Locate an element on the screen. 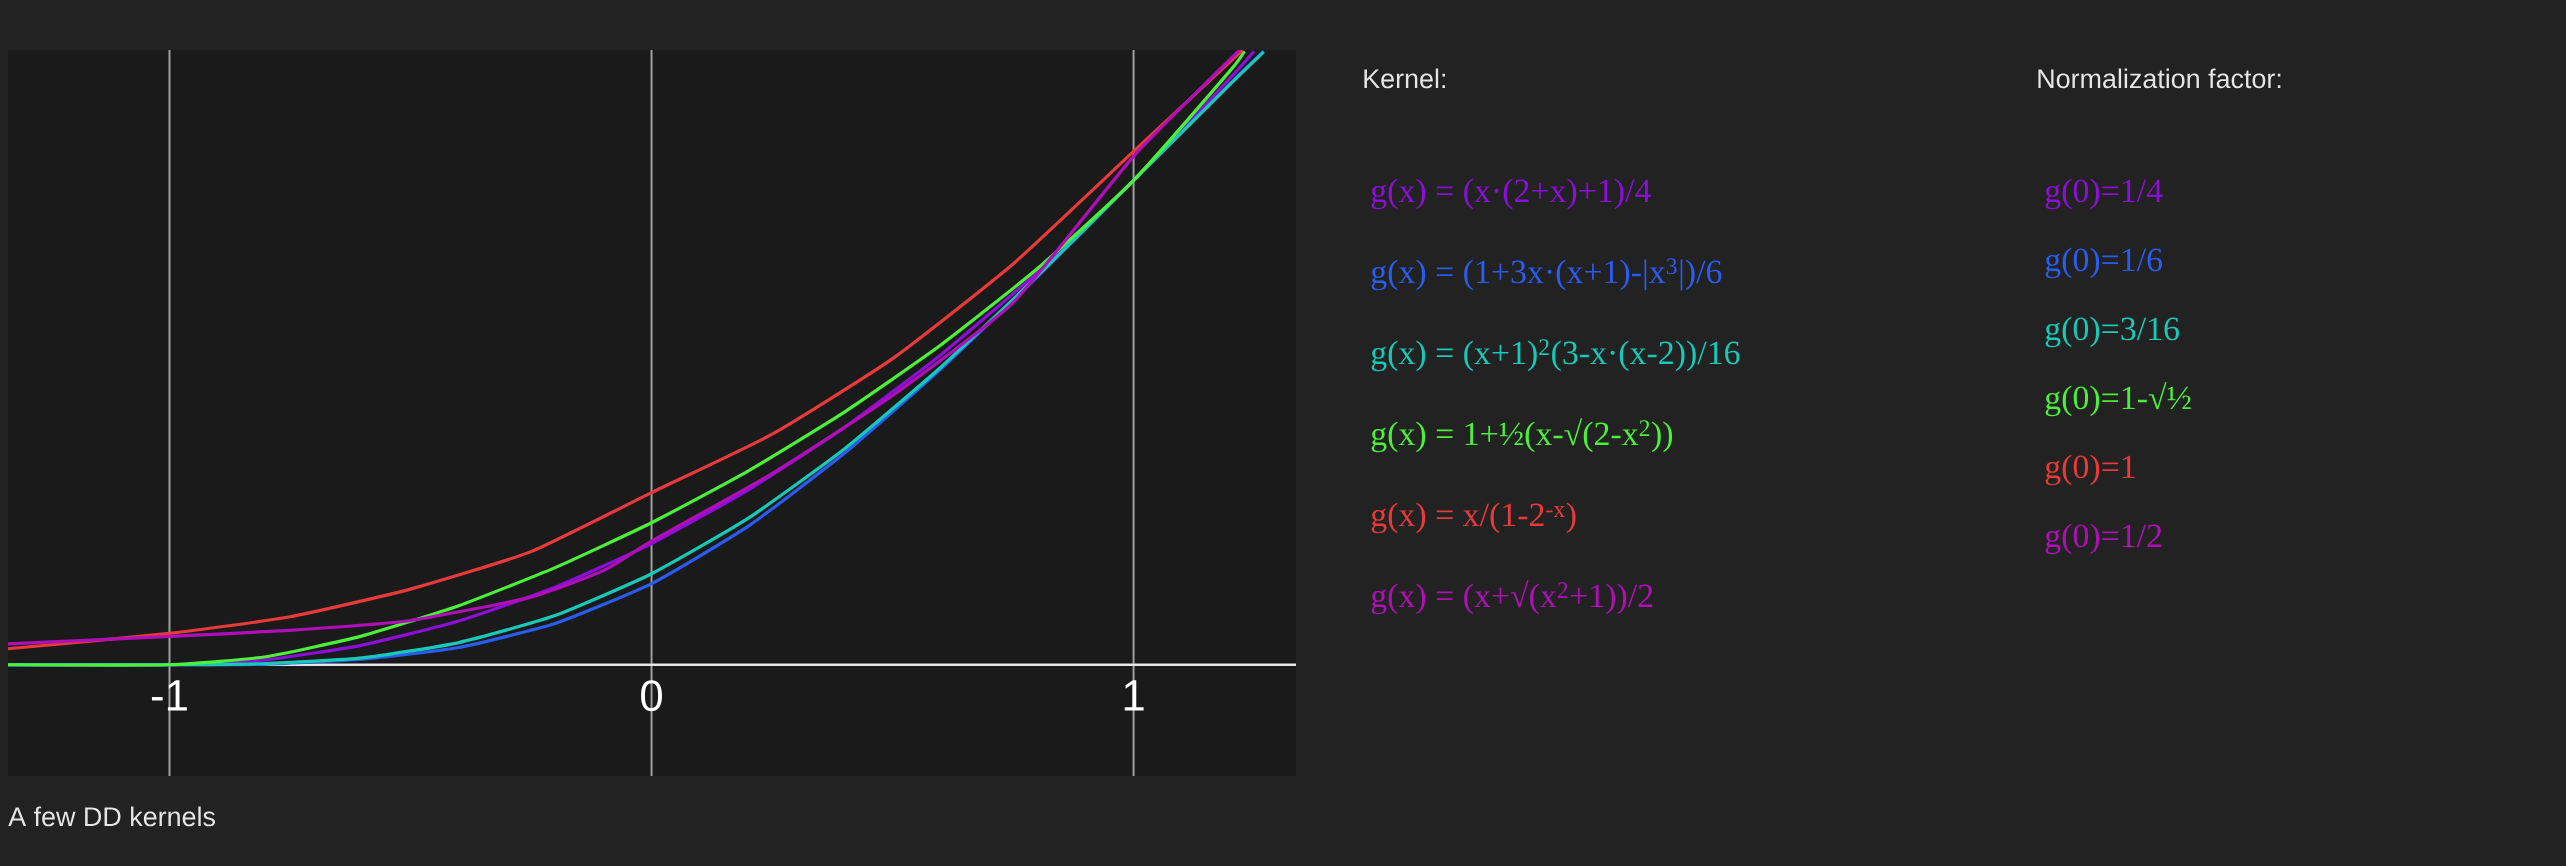  legend-title: Kernel: is located at coordinates (1404, 78).